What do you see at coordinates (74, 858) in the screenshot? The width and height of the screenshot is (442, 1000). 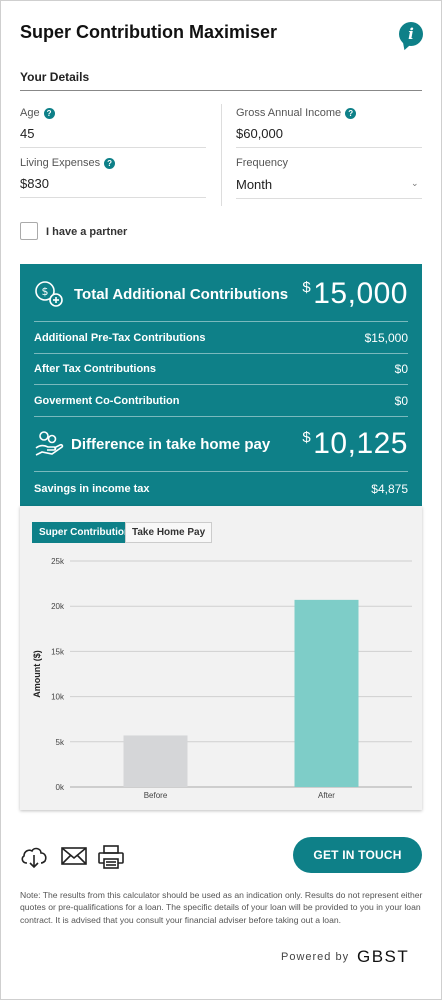 I see `email-icon` at bounding box center [74, 858].